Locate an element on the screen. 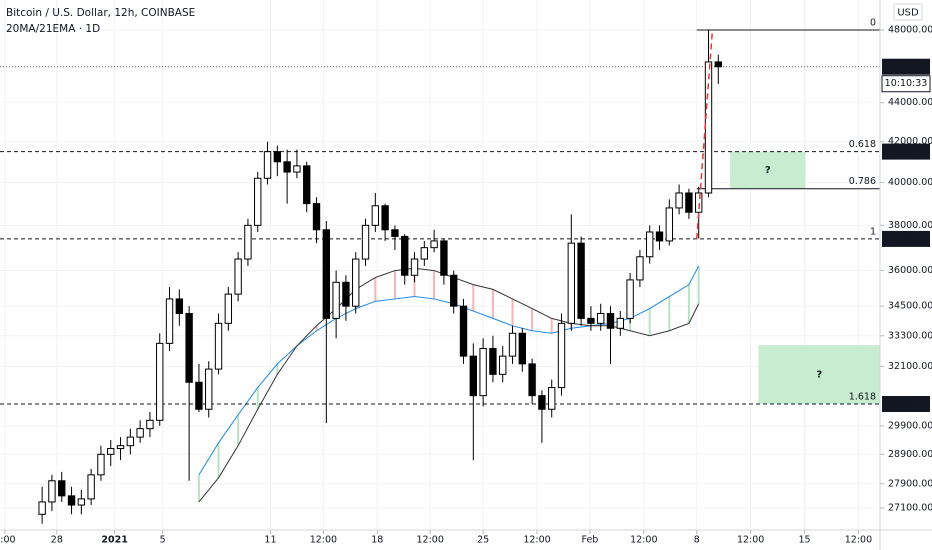  x-tick-label: 28 is located at coordinates (57, 540).